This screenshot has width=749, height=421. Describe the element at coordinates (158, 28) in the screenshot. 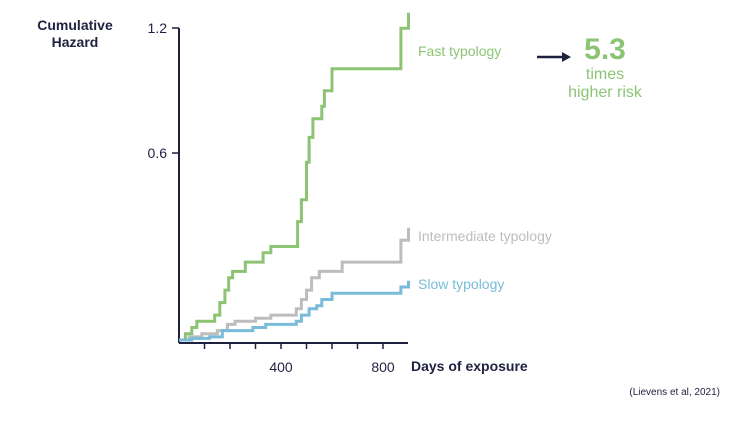

I see `y-tick-label: 1.2` at that location.